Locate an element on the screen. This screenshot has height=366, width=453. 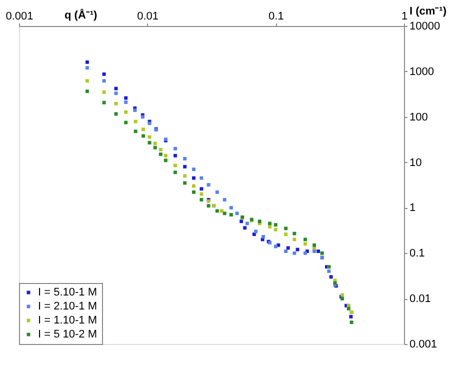
x-tick-label: 0.01 is located at coordinates (148, 16).